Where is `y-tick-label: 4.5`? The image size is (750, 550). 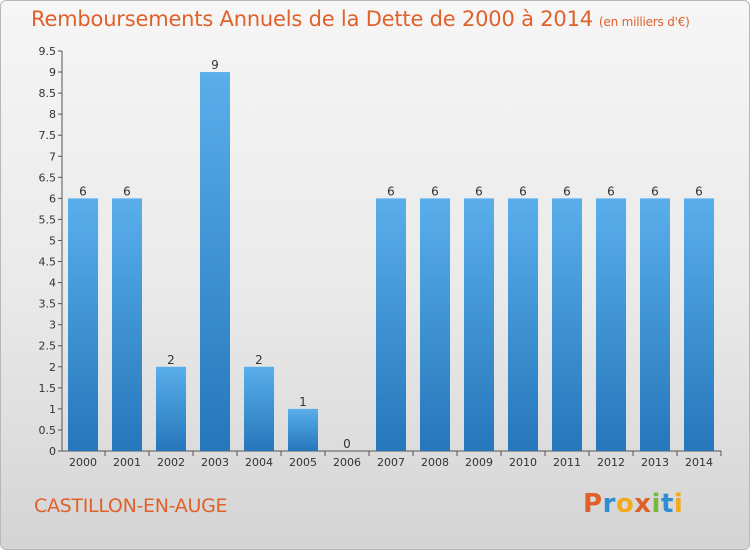 y-tick-label: 4.5 is located at coordinates (48, 262).